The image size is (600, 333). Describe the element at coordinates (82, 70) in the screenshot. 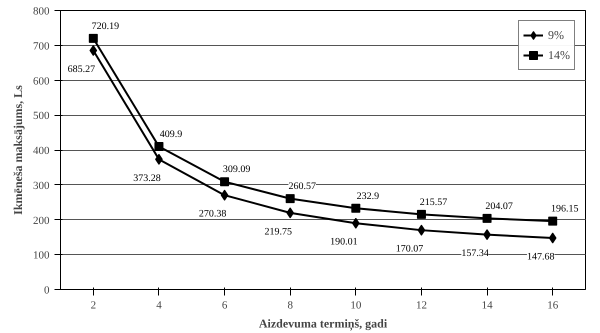

I see `data-label: 685.27` at that location.